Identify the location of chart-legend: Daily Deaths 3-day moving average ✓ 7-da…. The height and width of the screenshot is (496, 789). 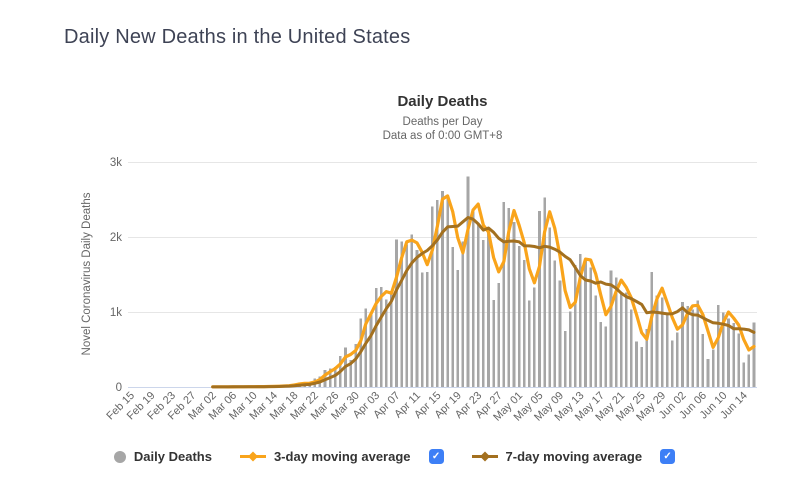
(394, 456).